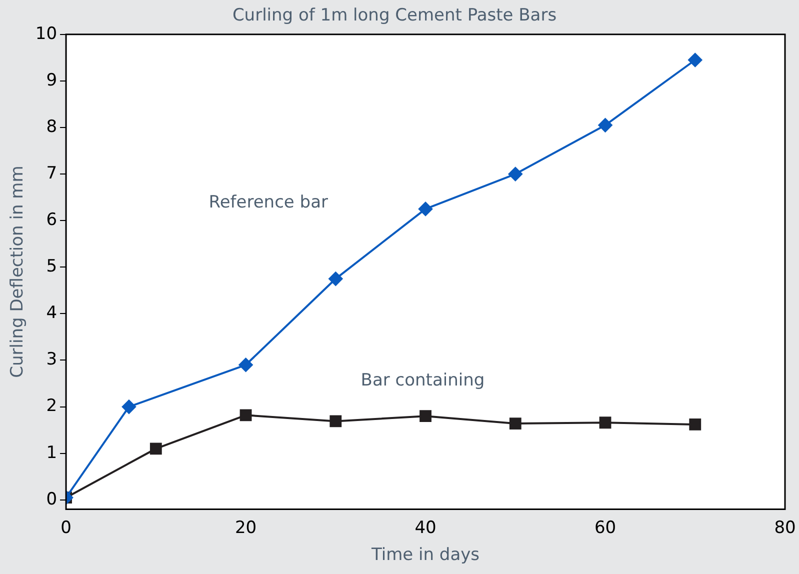 The height and width of the screenshot is (574, 799). I want to click on chart-title: Curling of 1m long Cement Paste Bars, so click(394, 16).